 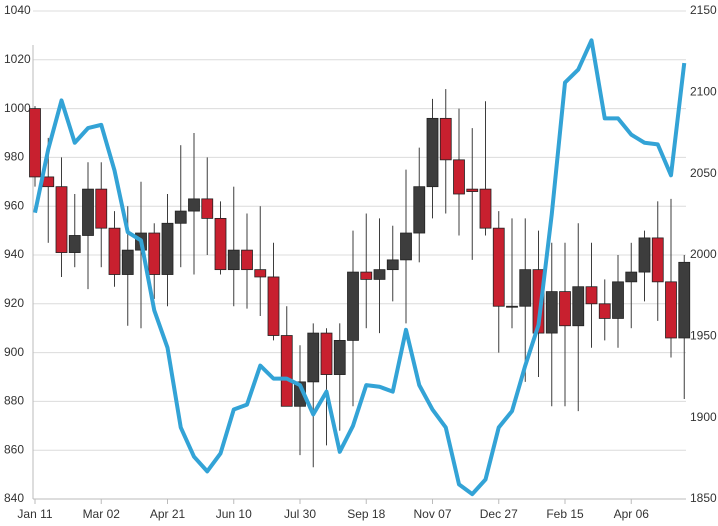 I want to click on y2-tick-label: 1950, so click(x=703, y=336).